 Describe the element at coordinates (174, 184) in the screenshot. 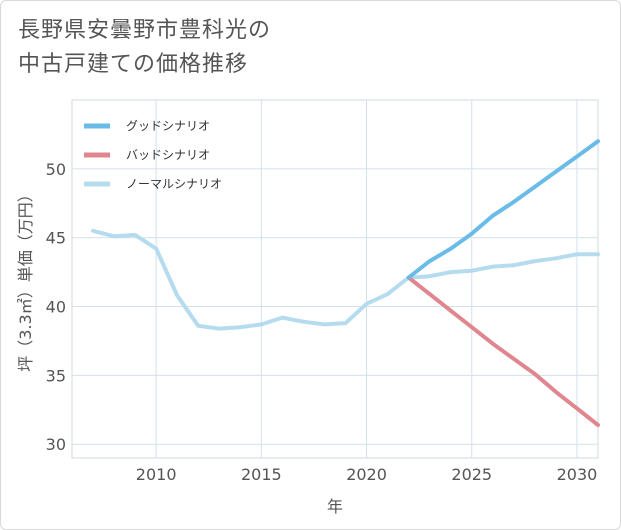

I see `legend-label-3: ノーマルシナリオ` at that location.